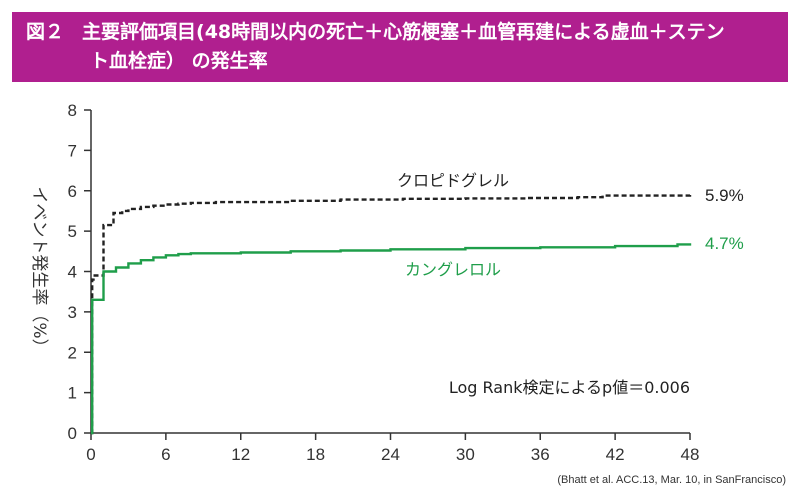 The height and width of the screenshot is (500, 800). What do you see at coordinates (165, 454) in the screenshot?
I see `x-tick-label: 6` at bounding box center [165, 454].